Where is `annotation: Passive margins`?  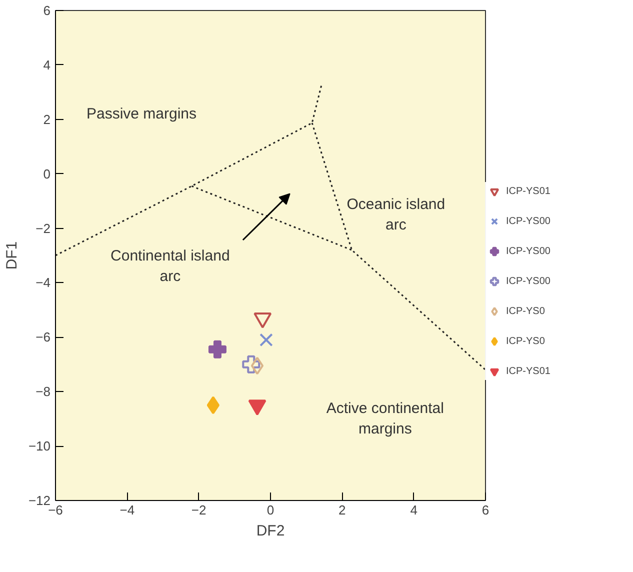 annotation: Passive margins is located at coordinates (141, 113).